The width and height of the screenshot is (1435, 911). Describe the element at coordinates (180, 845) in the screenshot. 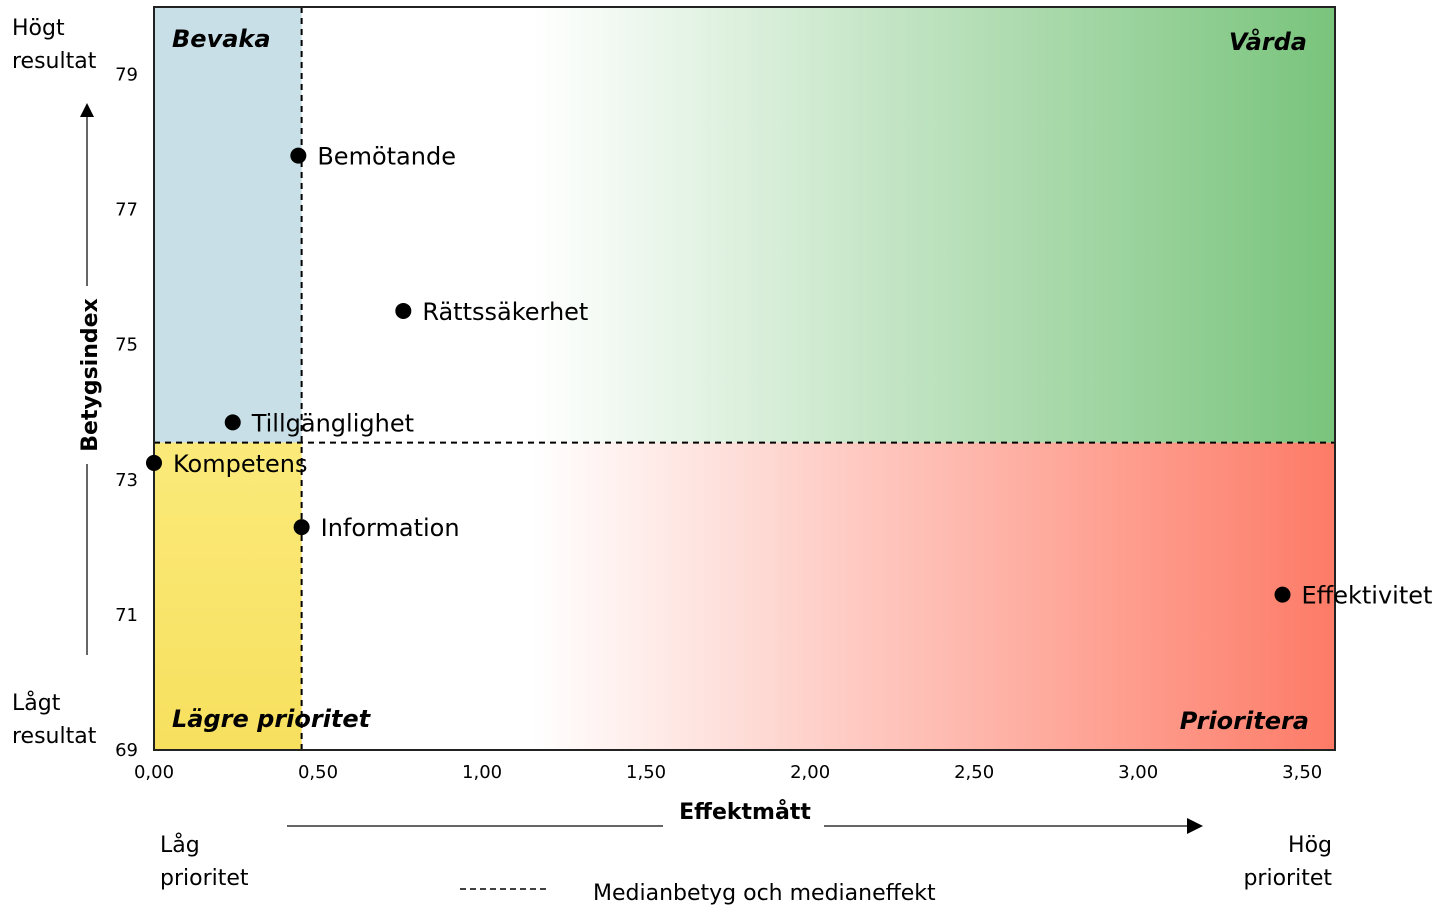

I see `x-axis-low-label-line1: Låg` at that location.